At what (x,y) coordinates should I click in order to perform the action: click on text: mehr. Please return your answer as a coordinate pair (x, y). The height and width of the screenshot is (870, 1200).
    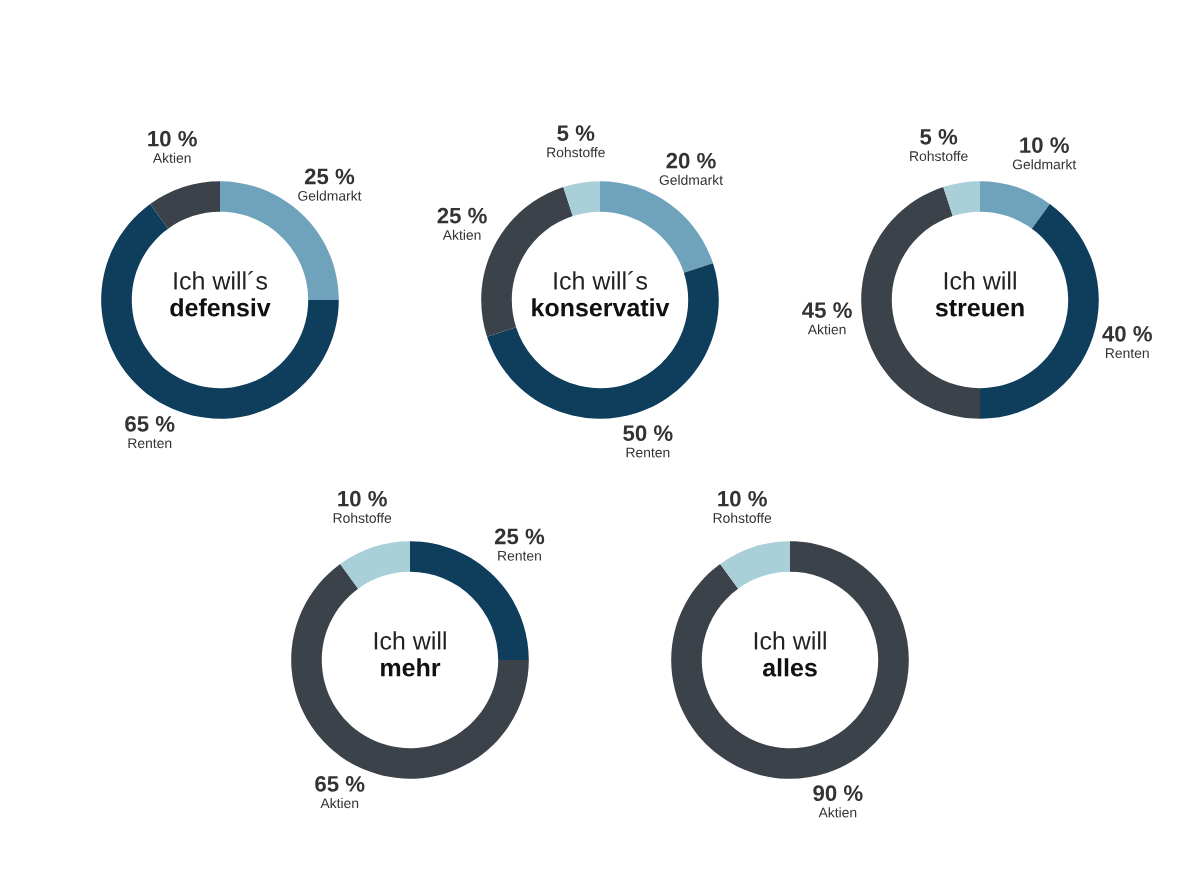
    Looking at the image, I should click on (411, 667).